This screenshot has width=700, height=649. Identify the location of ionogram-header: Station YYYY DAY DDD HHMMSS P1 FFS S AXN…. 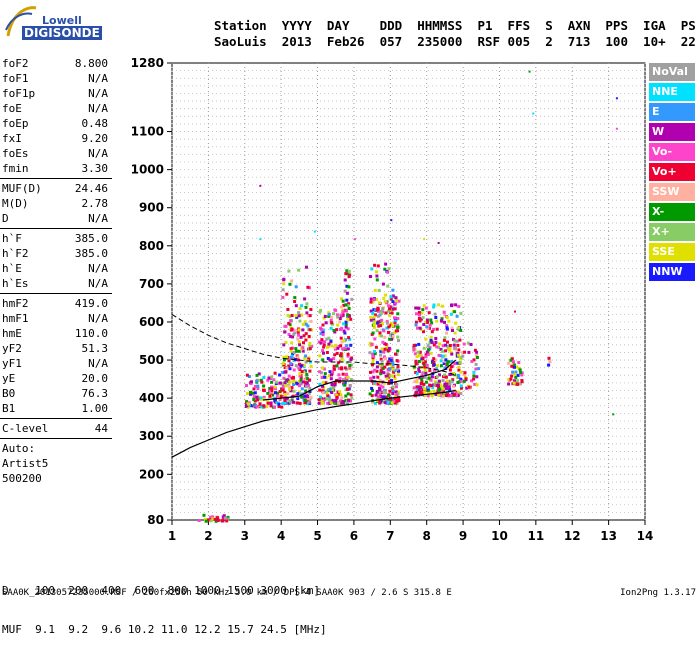
(457, 34).